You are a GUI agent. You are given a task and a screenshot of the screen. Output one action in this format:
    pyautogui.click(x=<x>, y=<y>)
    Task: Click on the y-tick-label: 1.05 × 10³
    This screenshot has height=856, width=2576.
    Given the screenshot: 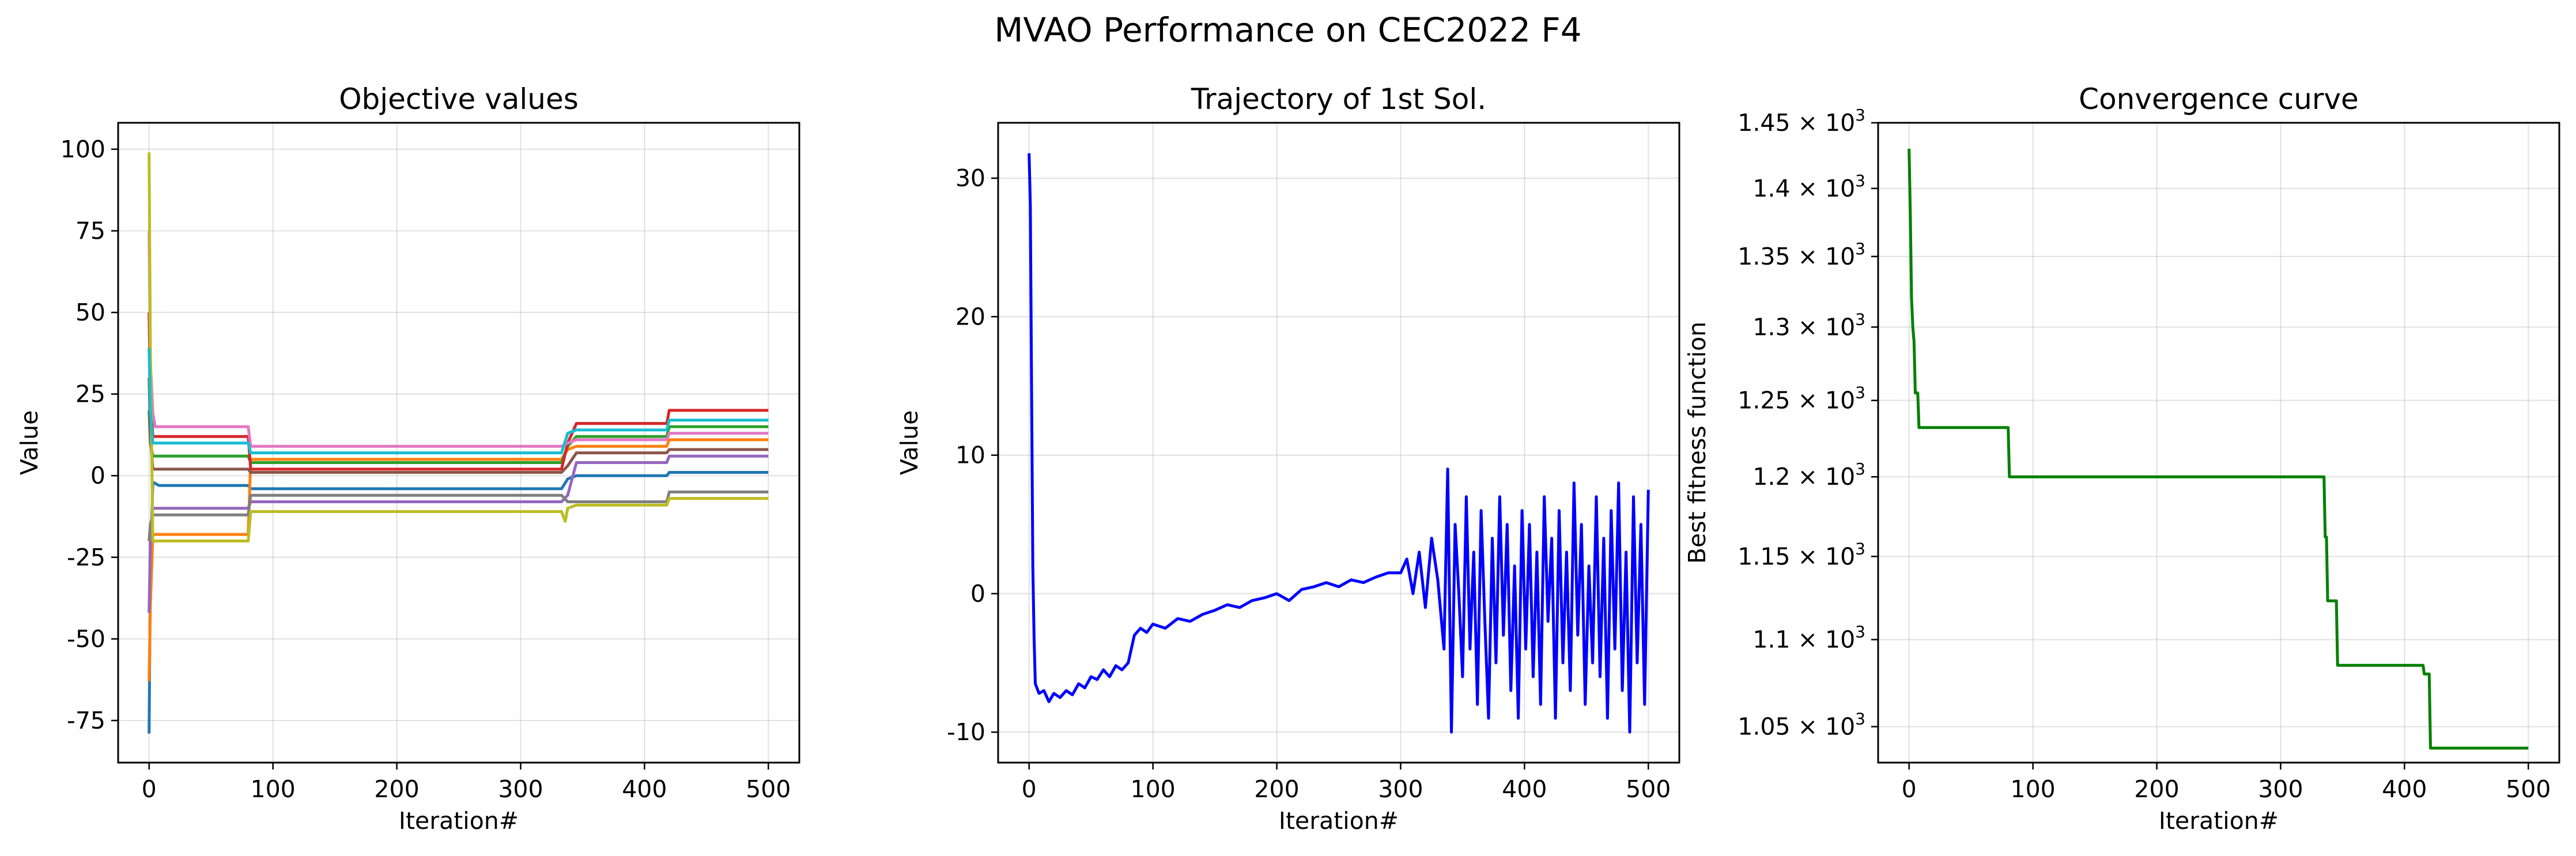 What is the action you would take?
    pyautogui.click(x=1801, y=726)
    